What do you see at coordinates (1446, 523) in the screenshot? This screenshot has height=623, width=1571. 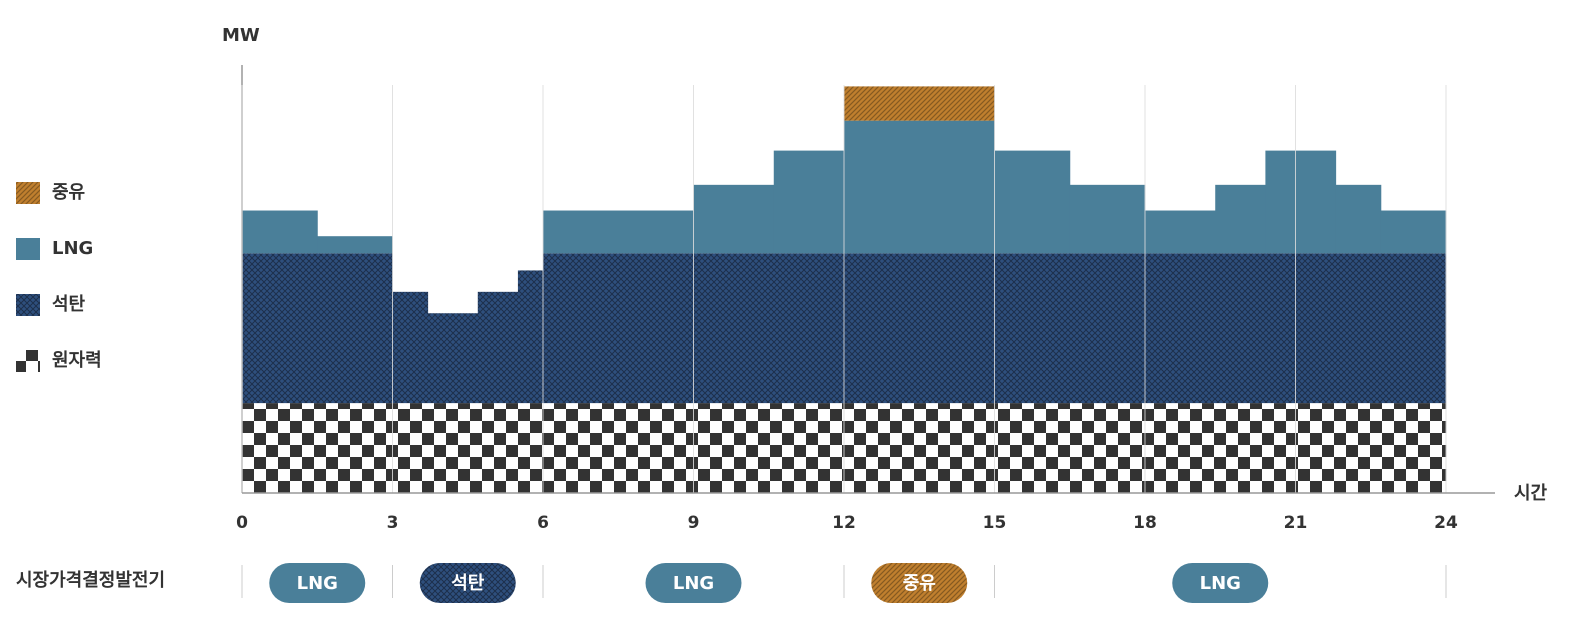 I see `x-tick-label: 24` at bounding box center [1446, 523].